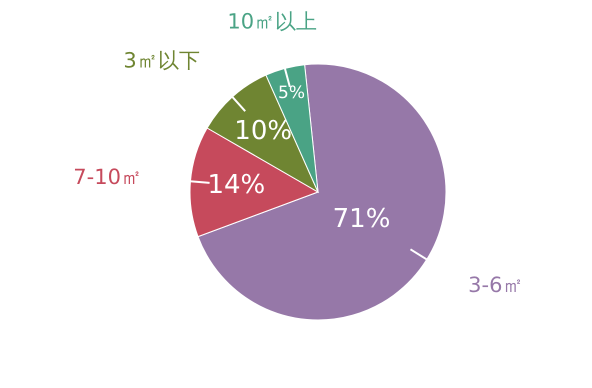 The height and width of the screenshot is (388, 592). I want to click on data-label: 5%, so click(291, 93).